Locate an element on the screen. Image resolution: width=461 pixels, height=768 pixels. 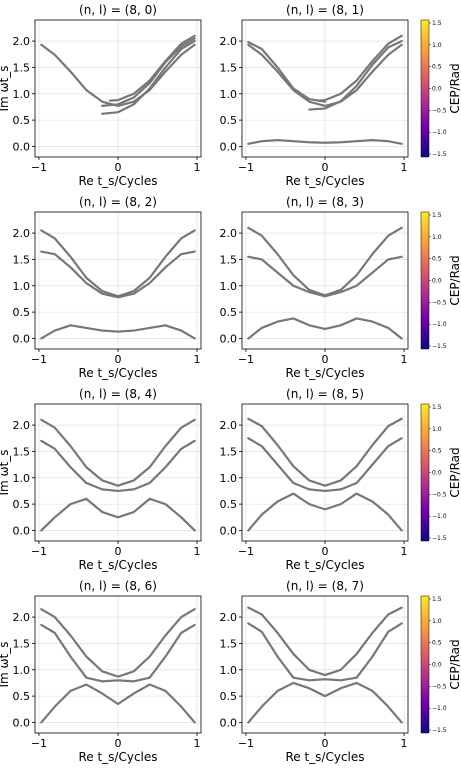
panel-title: (n, l) = (8, 3) is located at coordinates (325, 202).